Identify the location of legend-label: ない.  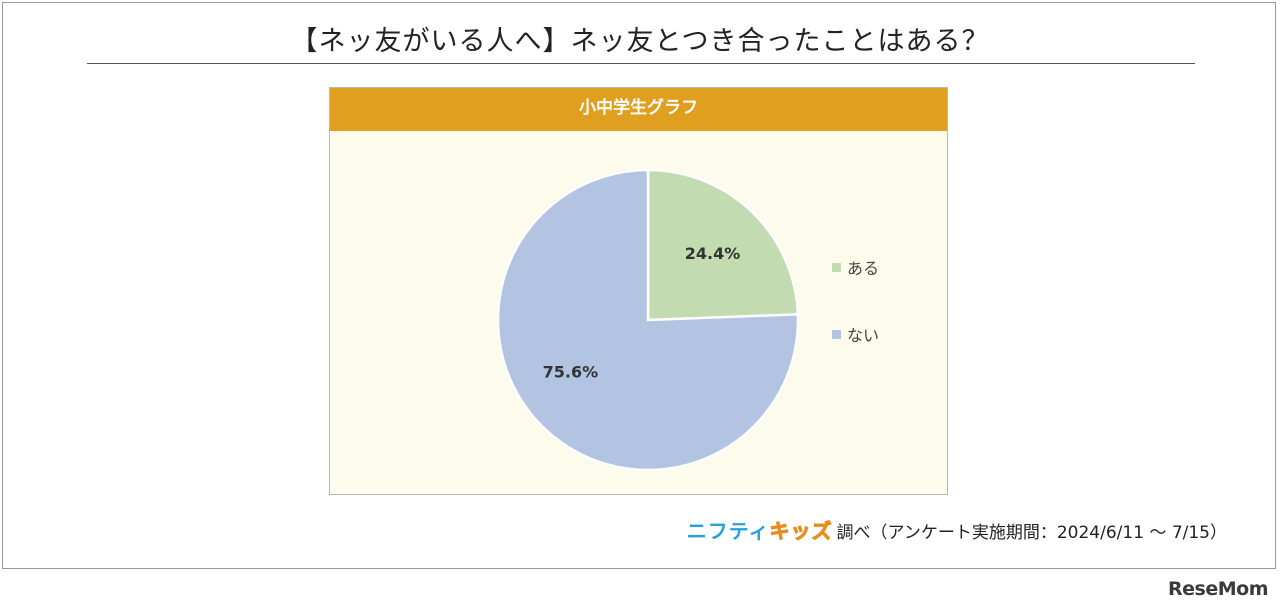
(863, 335).